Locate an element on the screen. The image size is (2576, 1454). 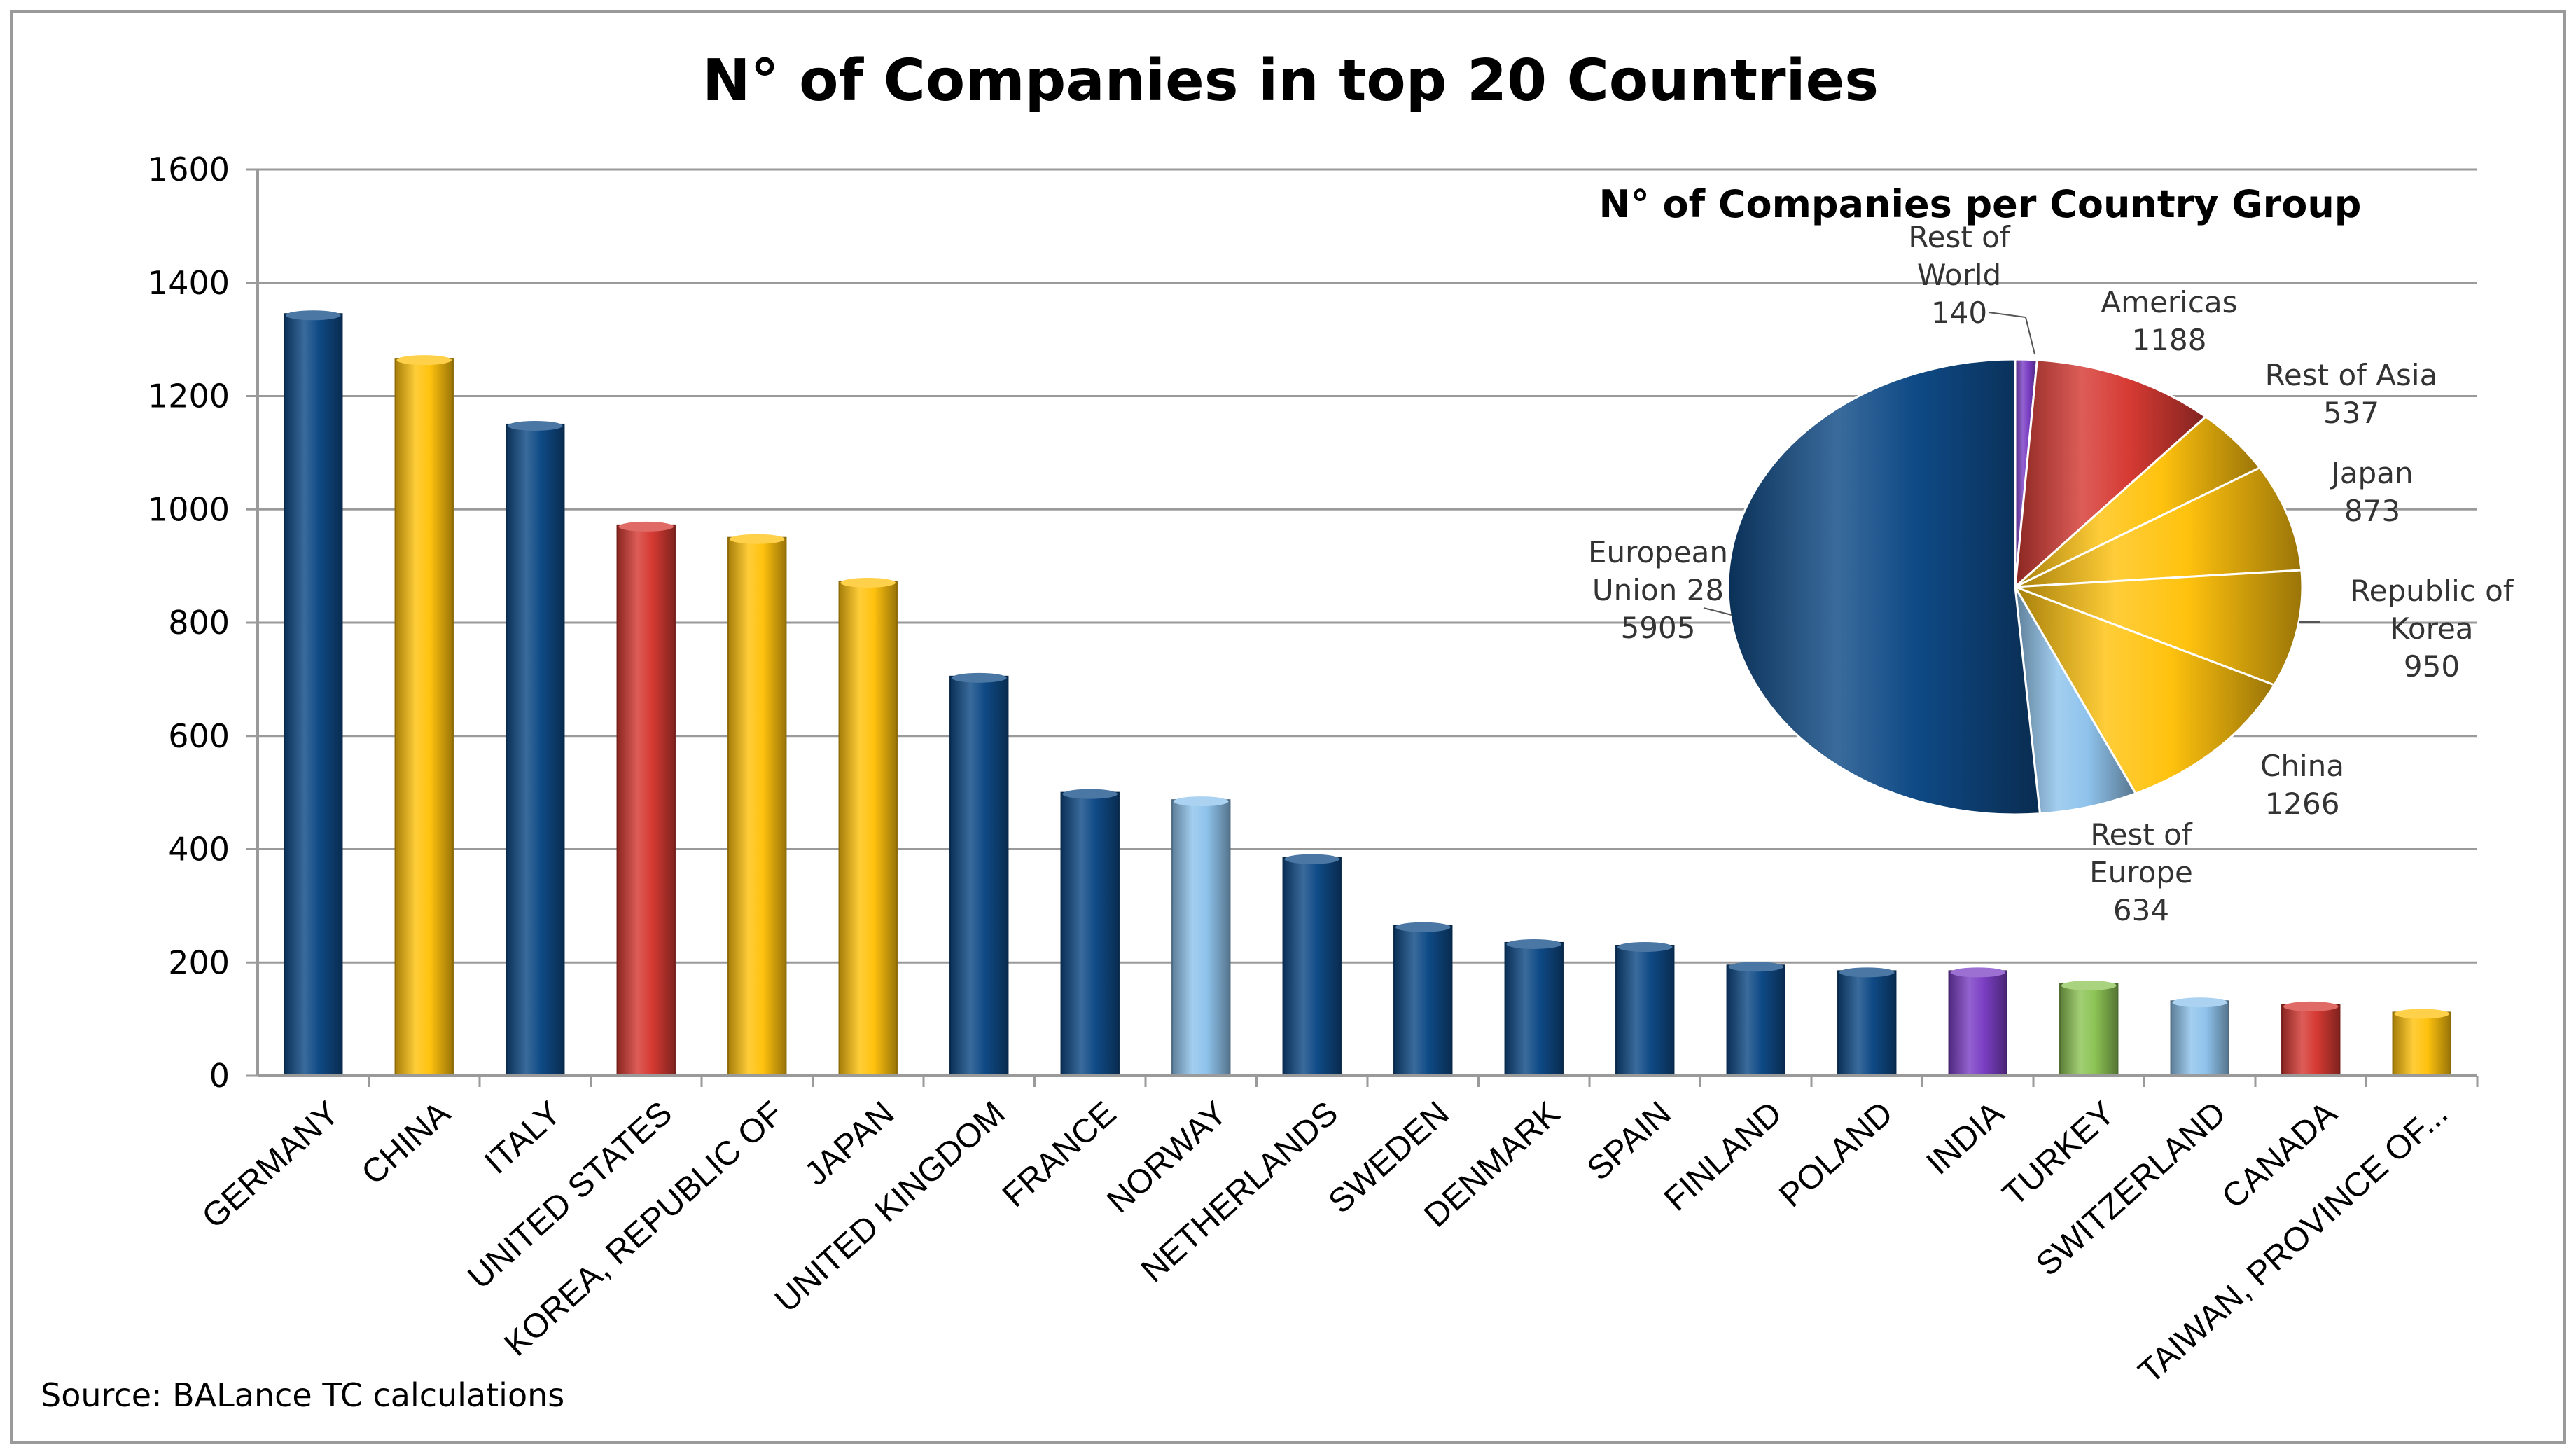
y-tick-label: 200 is located at coordinates (199, 962).